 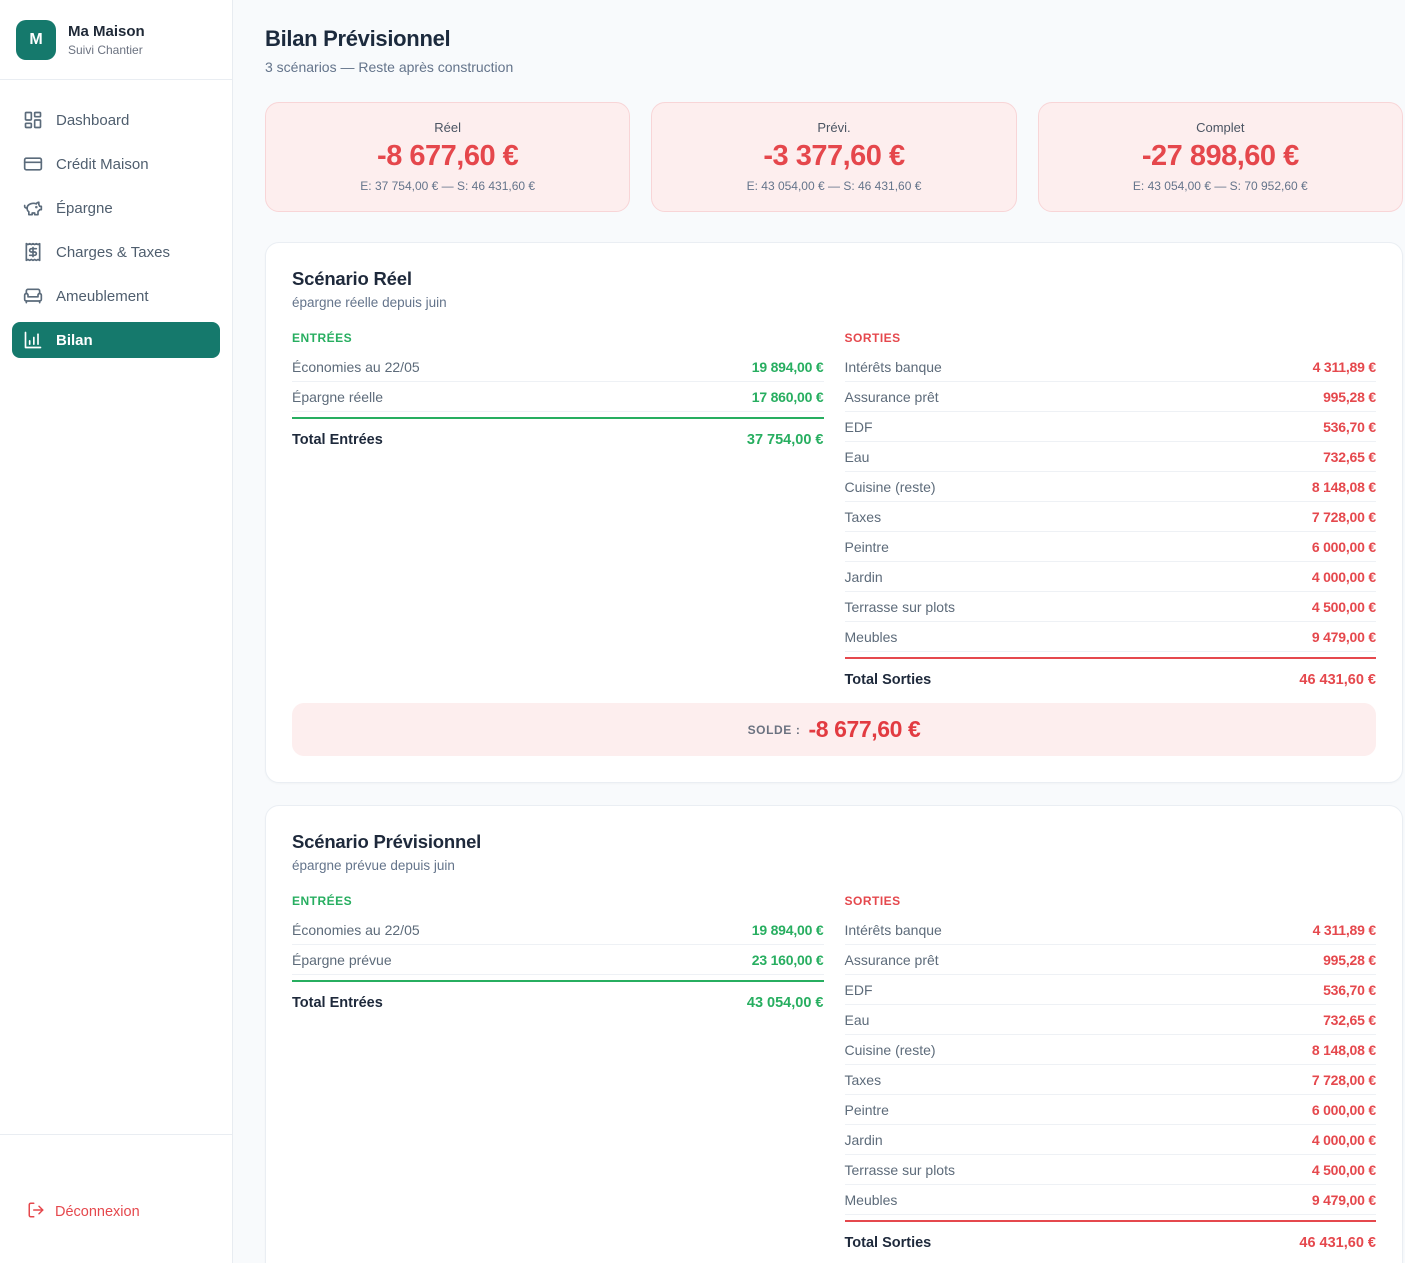 What do you see at coordinates (116, 296) in the screenshot?
I see `sidebar-item-ameublement: Ameublement` at bounding box center [116, 296].